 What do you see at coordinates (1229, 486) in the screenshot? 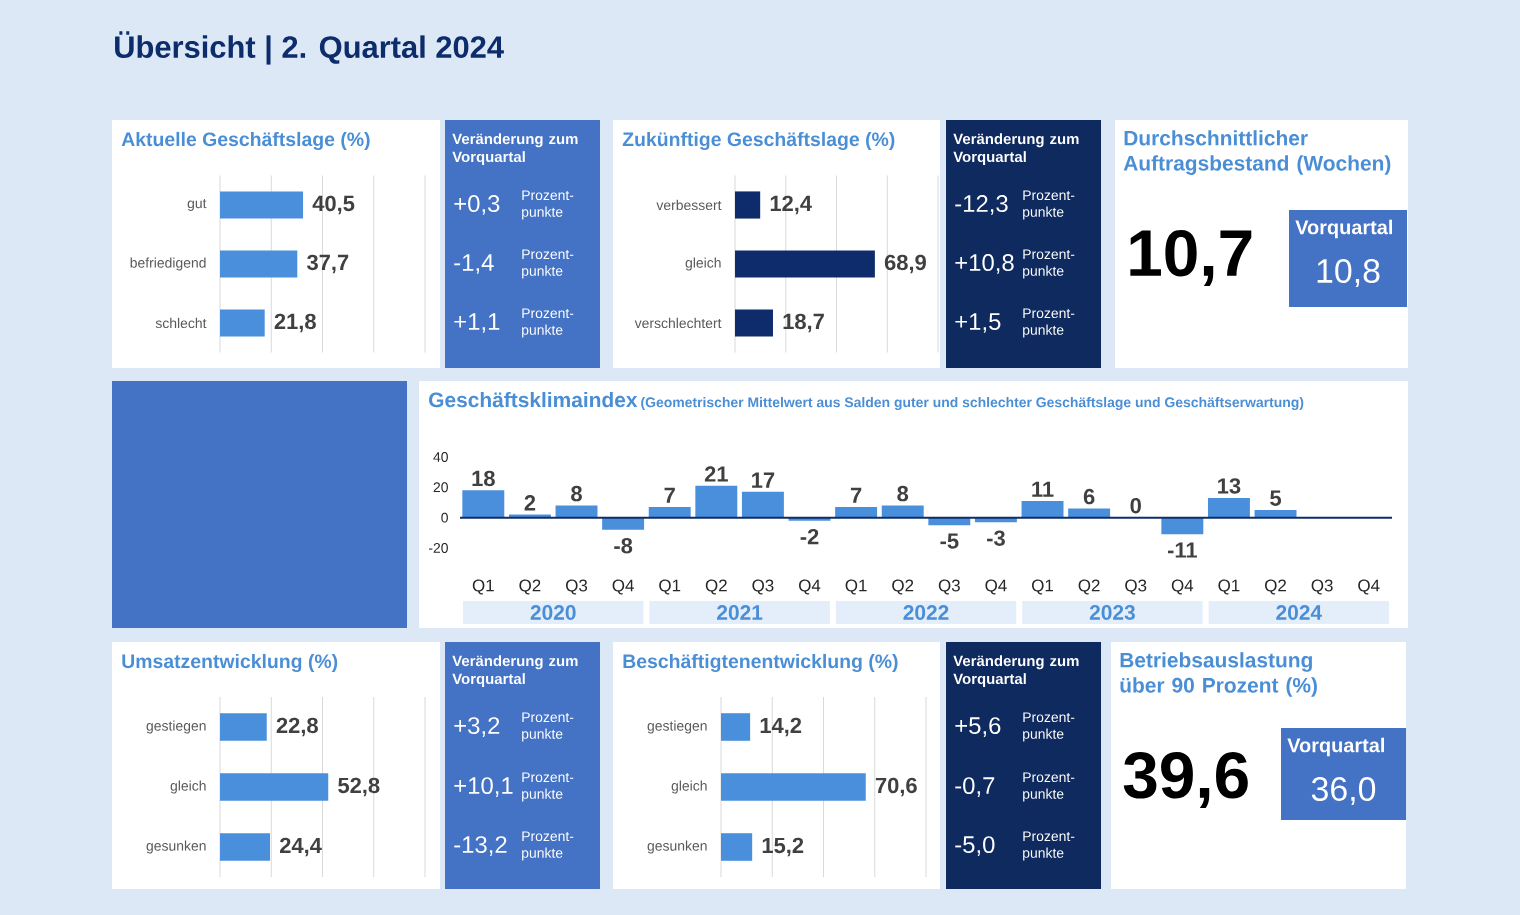
I see `data-label: 13` at bounding box center [1229, 486].